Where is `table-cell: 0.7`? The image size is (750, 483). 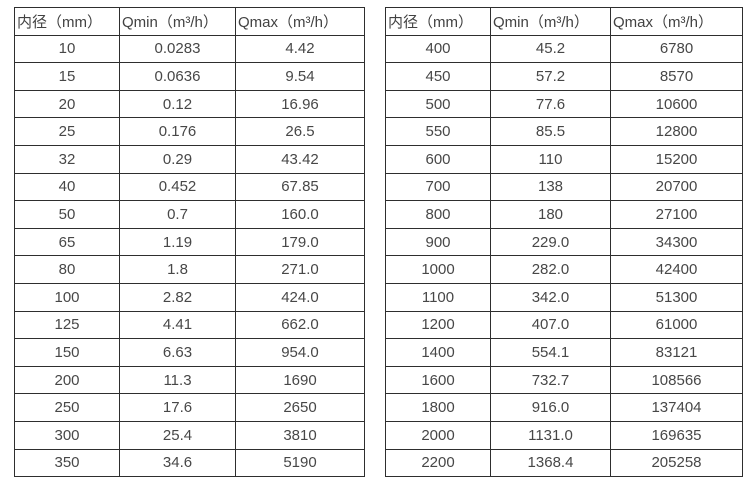 table-cell: 0.7 is located at coordinates (177, 214).